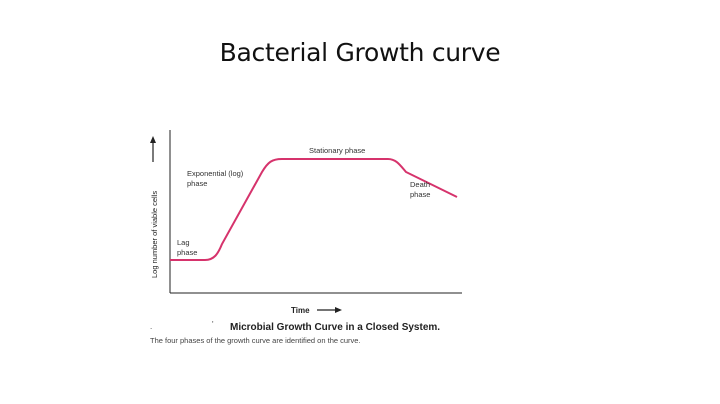 This screenshot has width=720, height=404. I want to click on lag-phase-label-line1: Lag, so click(183, 242).